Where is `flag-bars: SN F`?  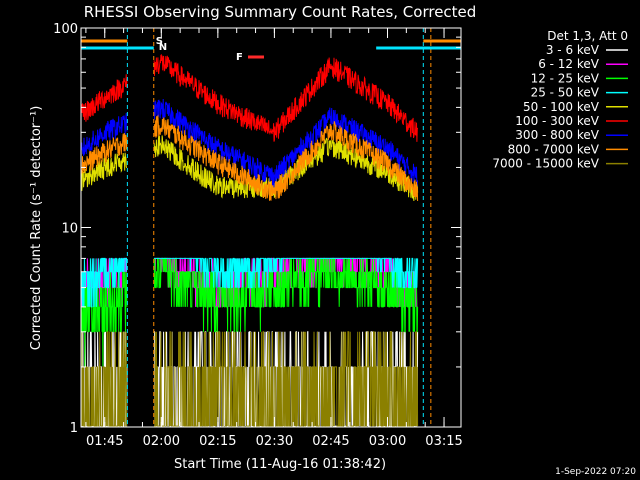
flag-bars: SN F is located at coordinates (271, 49).